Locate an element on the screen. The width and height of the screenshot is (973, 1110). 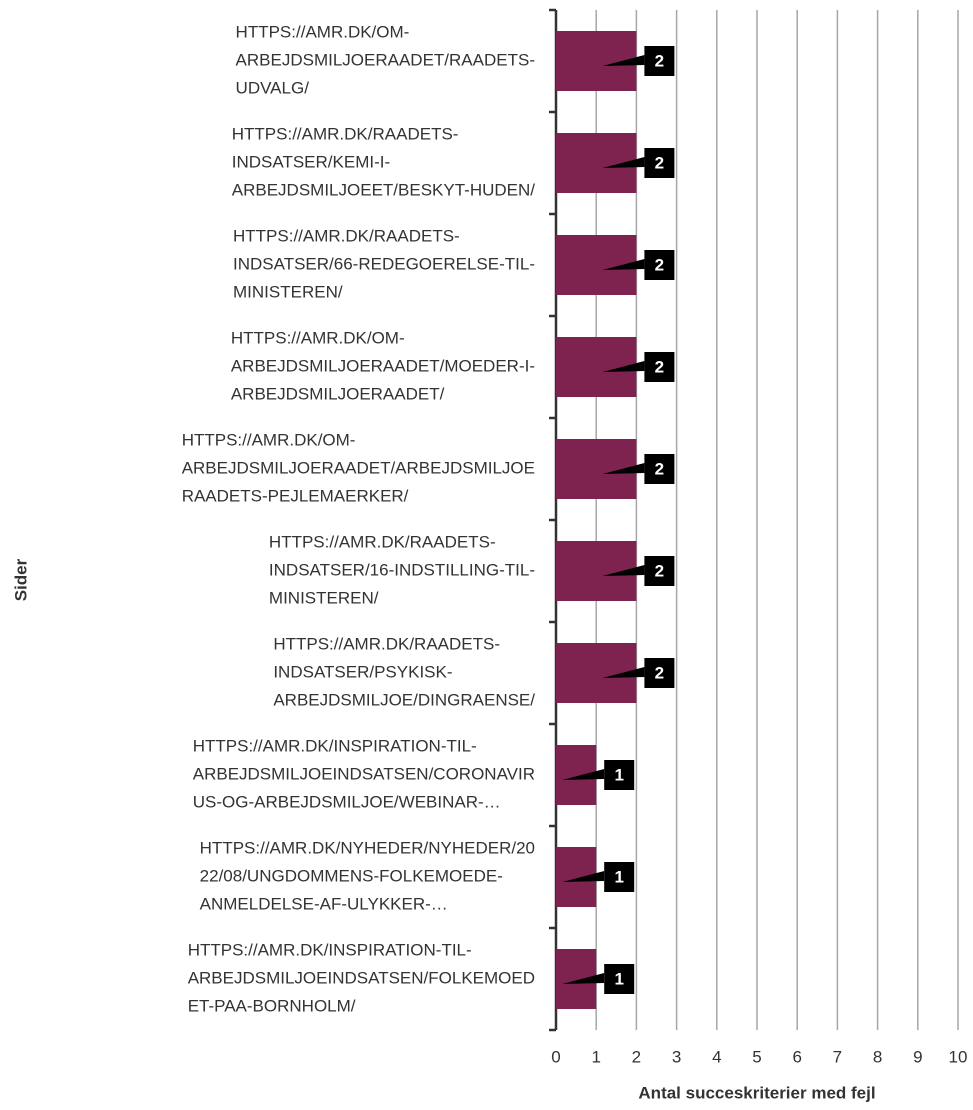
category-label-line: HTTPS://AMR.DK/NYHEDER/NYHEDER/20 is located at coordinates (367, 847).